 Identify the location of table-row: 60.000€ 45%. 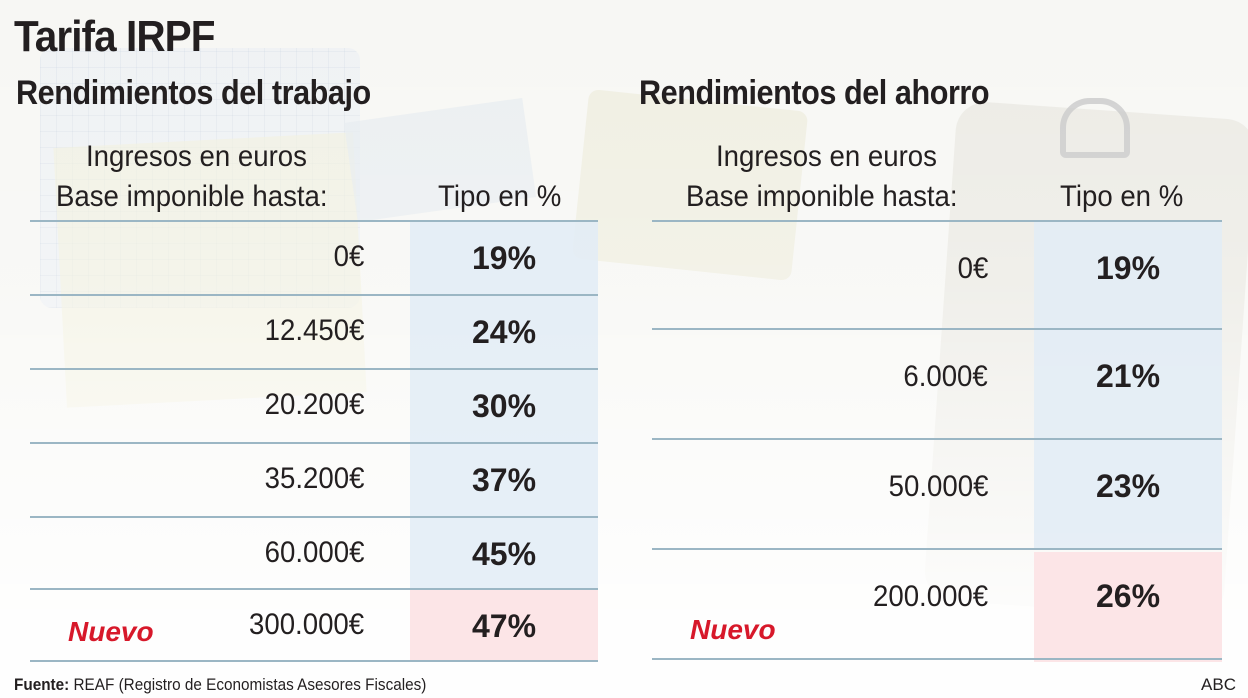
(314, 554).